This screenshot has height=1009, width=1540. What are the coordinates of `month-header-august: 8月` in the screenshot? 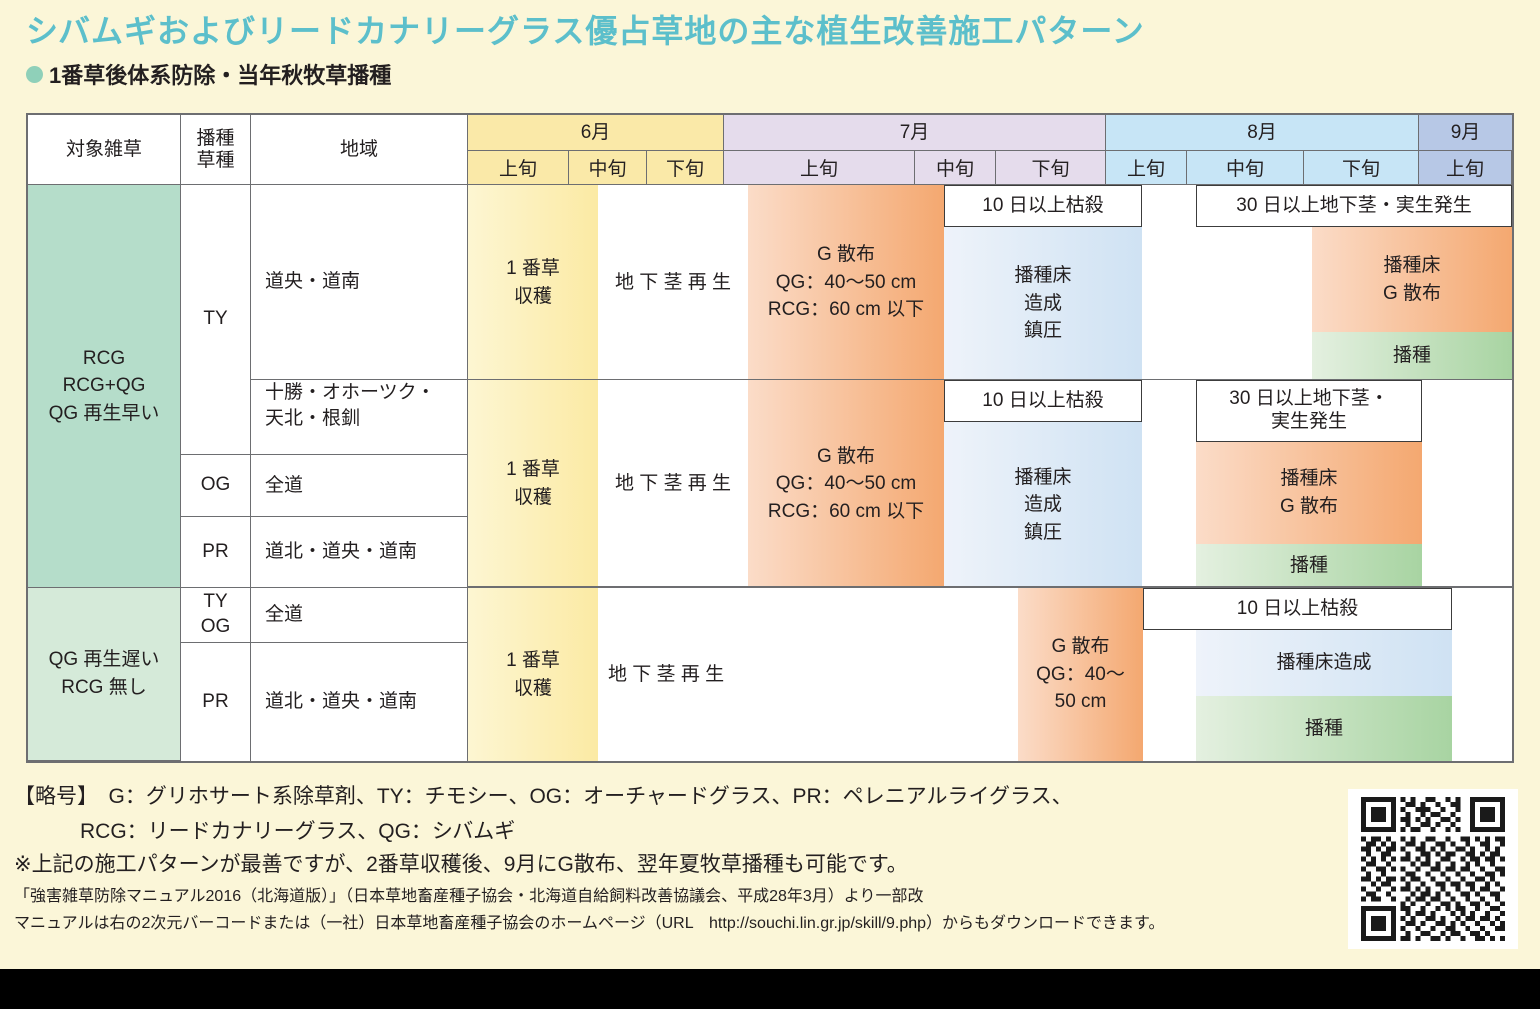 It's located at (1262, 133).